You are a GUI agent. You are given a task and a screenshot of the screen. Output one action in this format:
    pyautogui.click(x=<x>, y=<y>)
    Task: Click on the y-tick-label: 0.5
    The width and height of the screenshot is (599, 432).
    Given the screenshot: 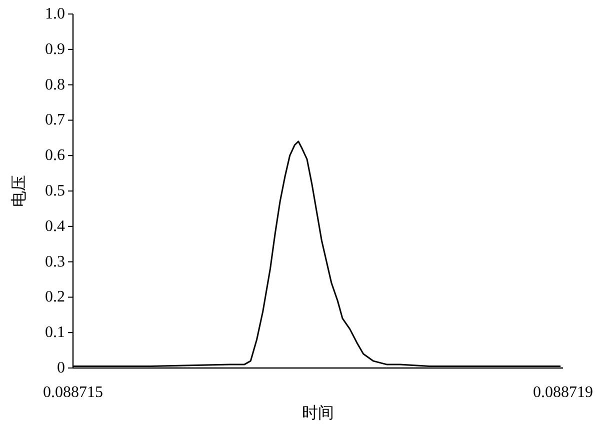 What is the action you would take?
    pyautogui.click(x=55, y=191)
    